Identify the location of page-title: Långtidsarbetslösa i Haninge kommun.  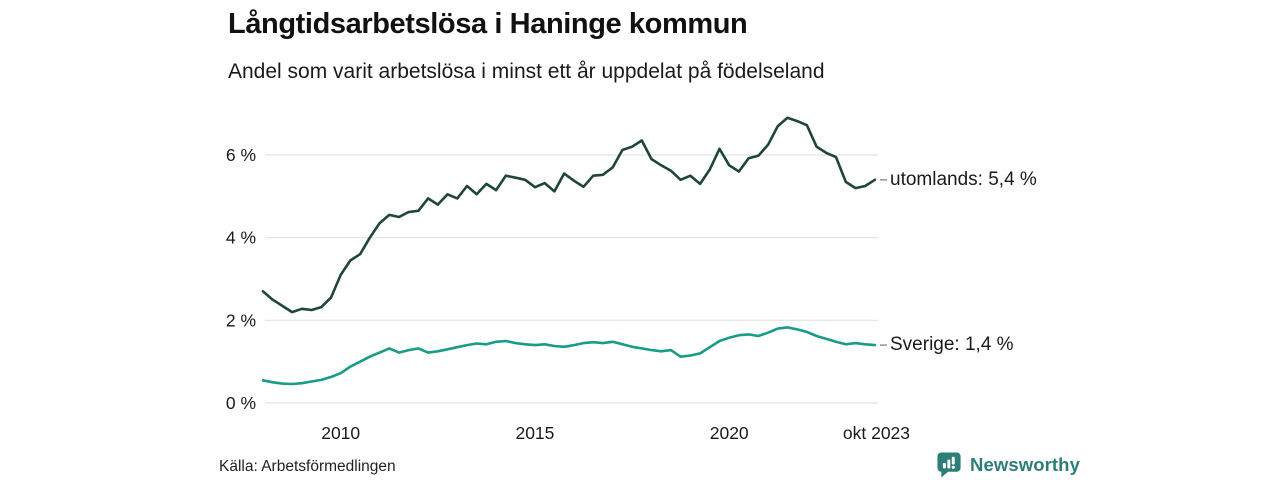
(488, 24).